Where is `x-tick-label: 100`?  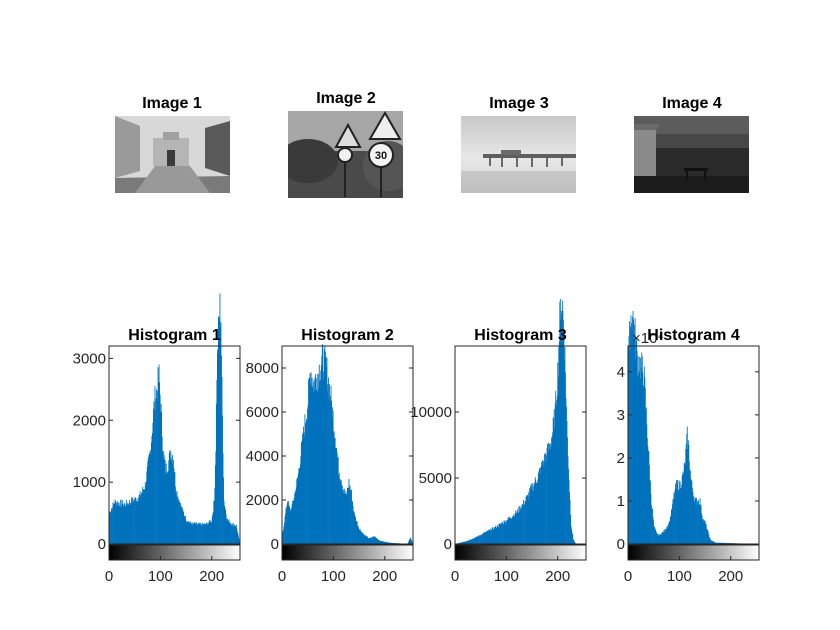
x-tick-label: 100 is located at coordinates (333, 576).